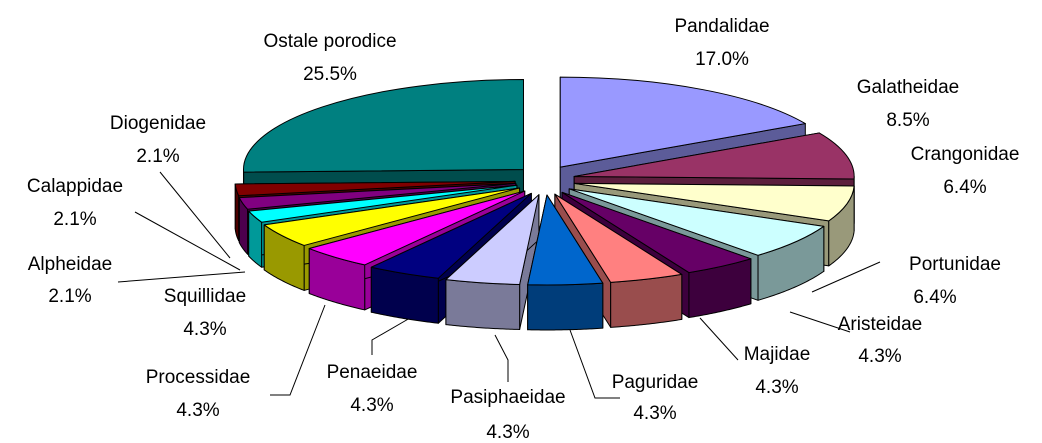  I want to click on slice-label: Penaeidae, so click(372, 372).